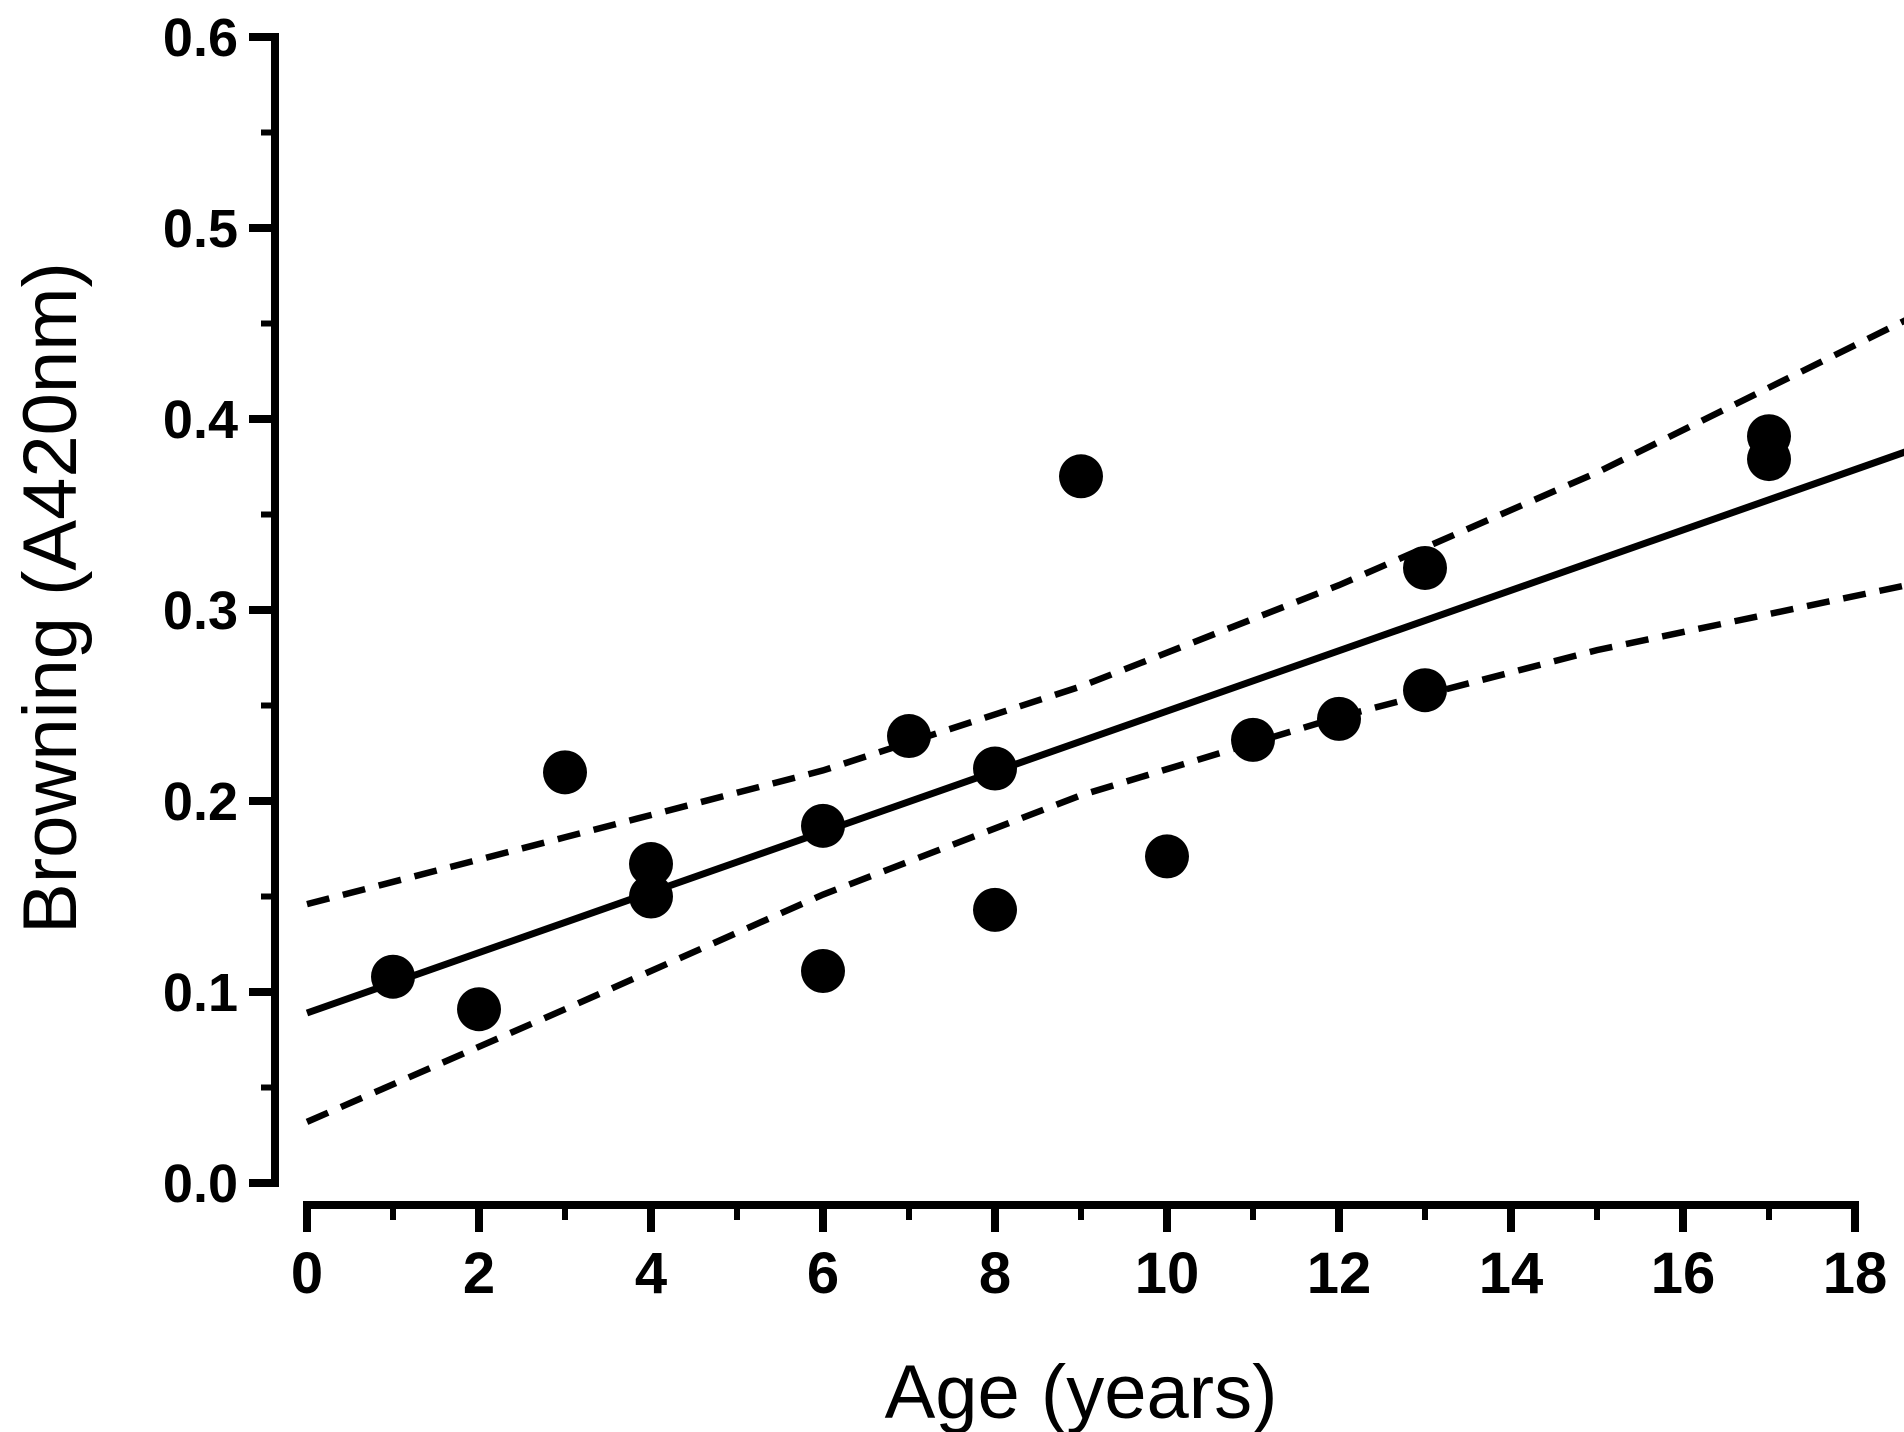 The height and width of the screenshot is (1432, 1904). I want to click on x-tick-label: 16, so click(1683, 1273).